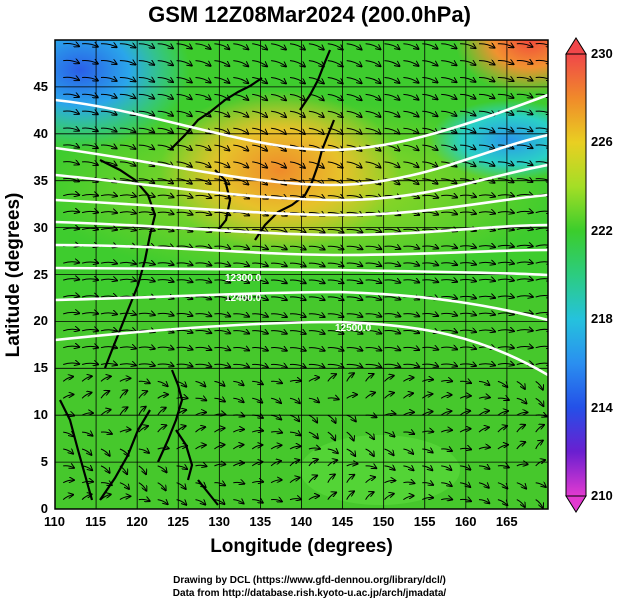 The width and height of the screenshot is (619, 605). I want to click on y-tick-label: 40, so click(40, 133).